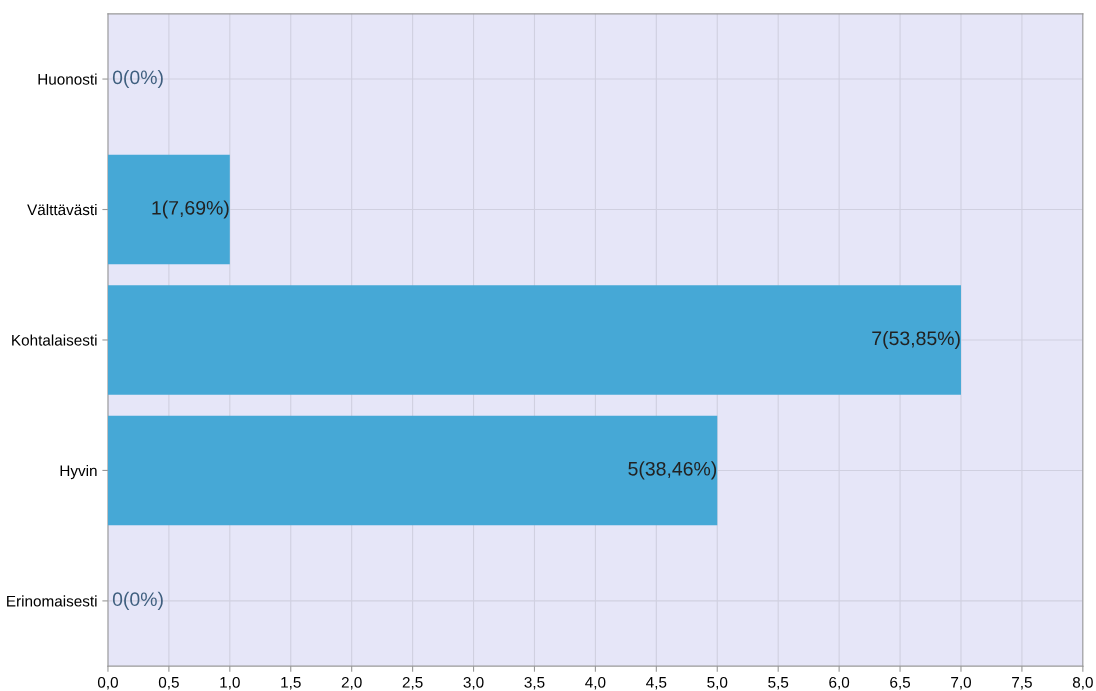  I want to click on x-tick-label: 0,5, so click(168, 683).